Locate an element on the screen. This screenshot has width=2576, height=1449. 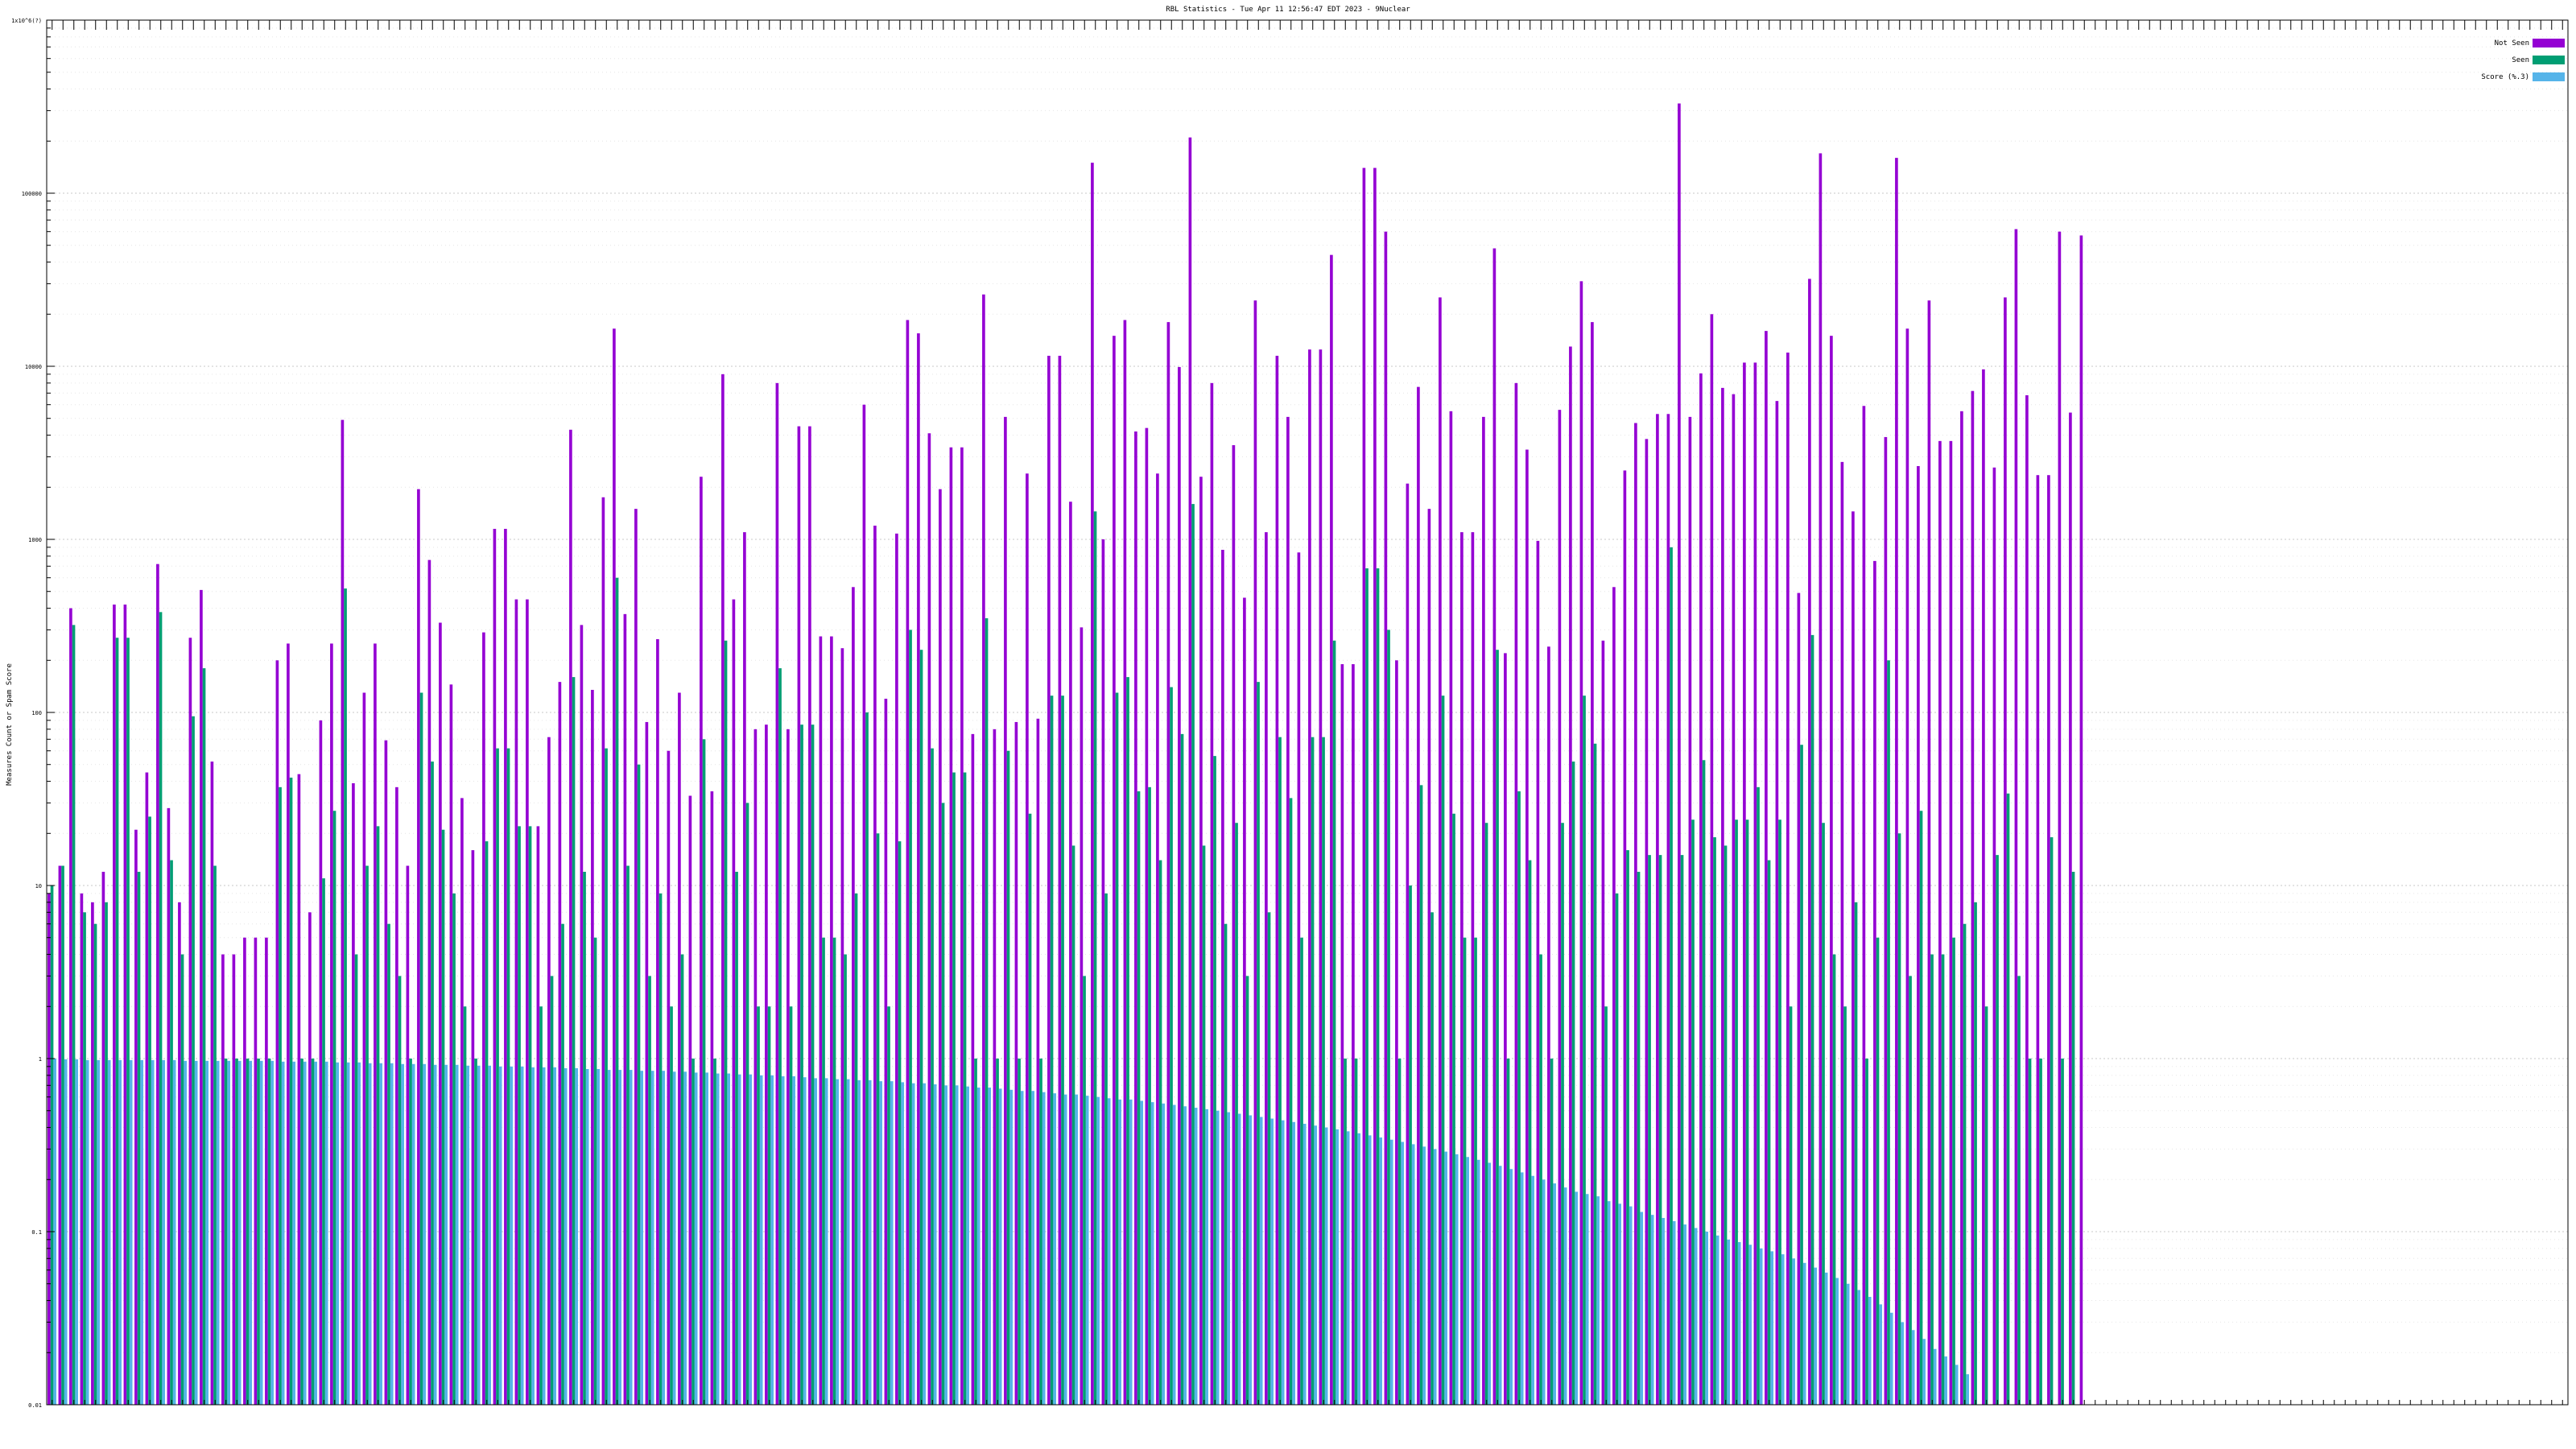
y-tick-label: 100000 is located at coordinates (32, 194).